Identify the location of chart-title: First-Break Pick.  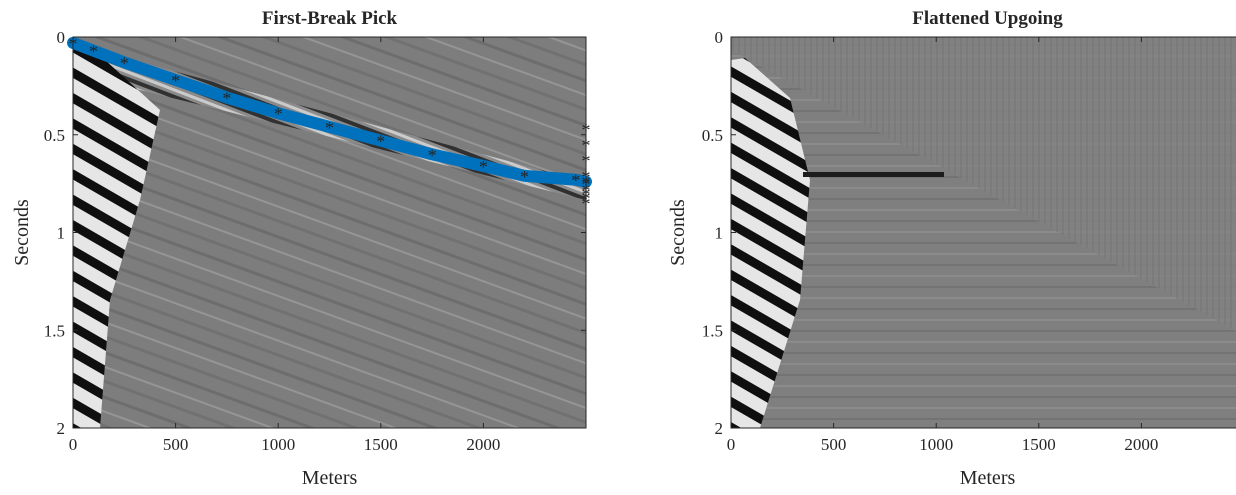
(330, 18).